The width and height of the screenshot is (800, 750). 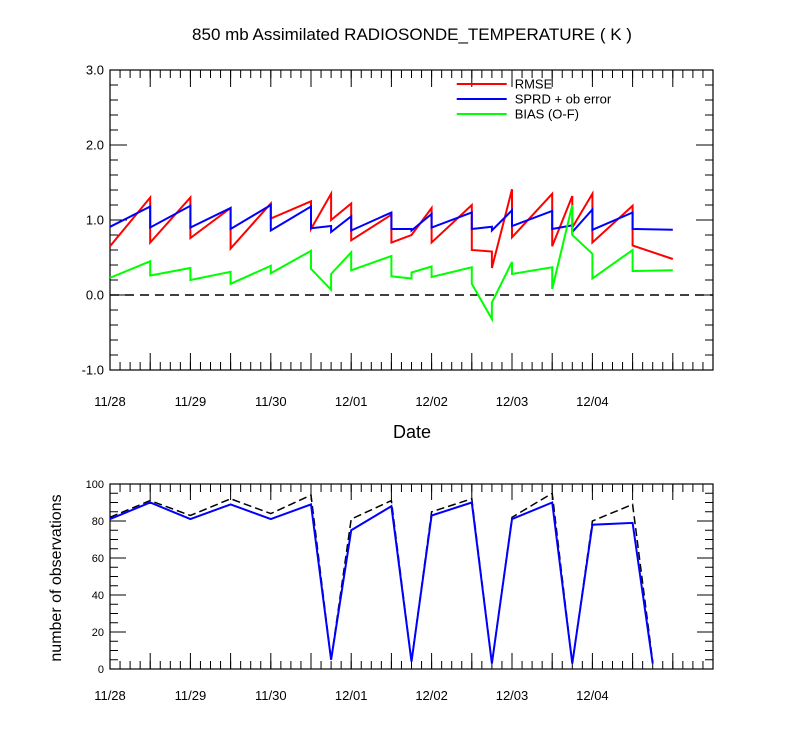 What do you see at coordinates (95, 295) in the screenshot?
I see `y-tick-label: 0.0` at bounding box center [95, 295].